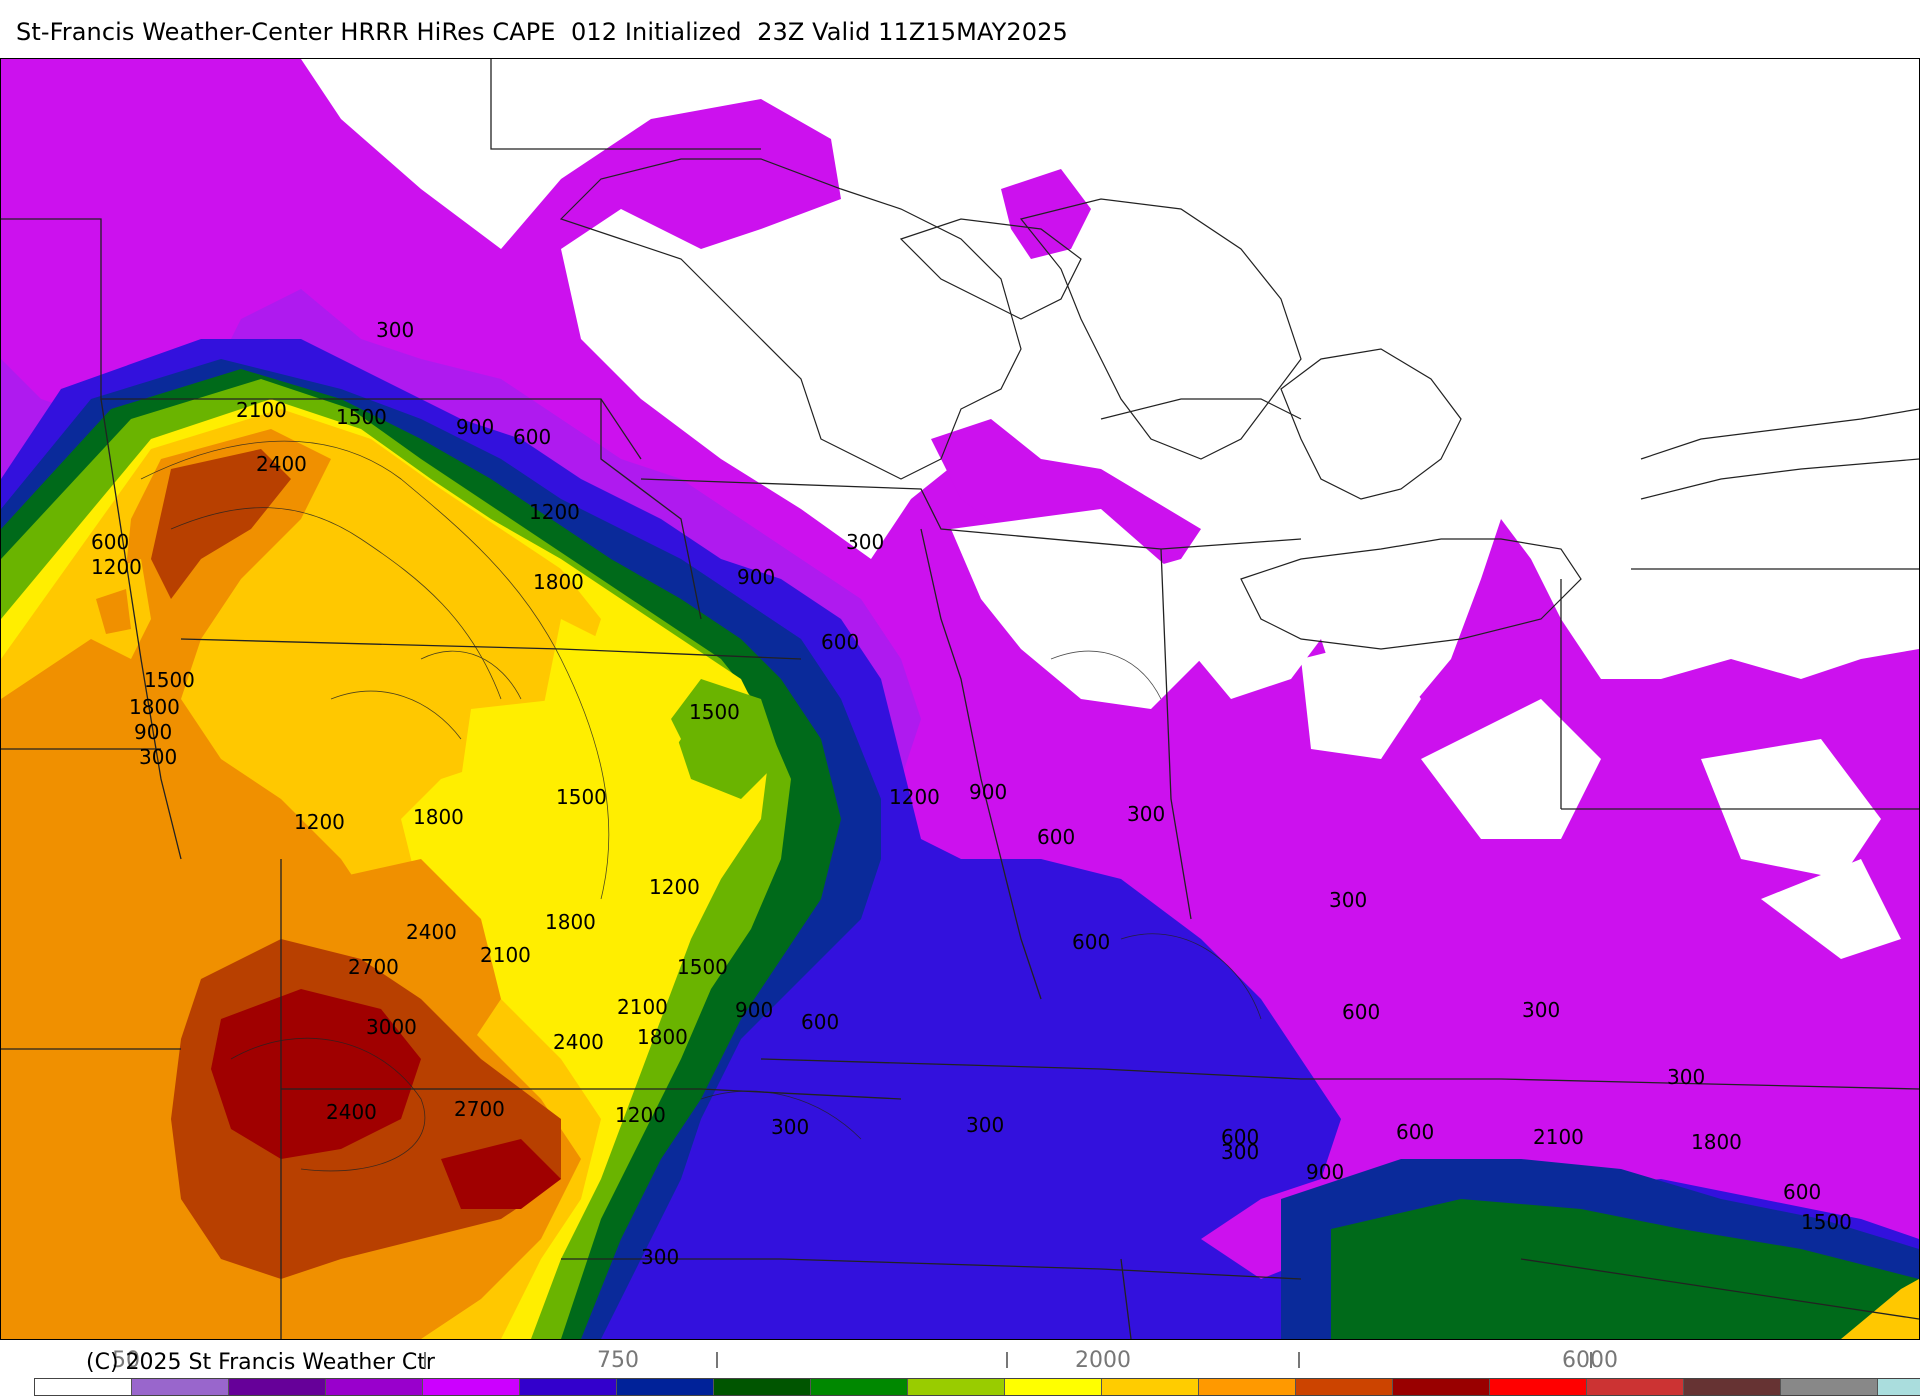 Image resolution: width=1920 pixels, height=1400 pixels. Describe the element at coordinates (391, 1027) in the screenshot. I see `contour-label: 3000` at that location.